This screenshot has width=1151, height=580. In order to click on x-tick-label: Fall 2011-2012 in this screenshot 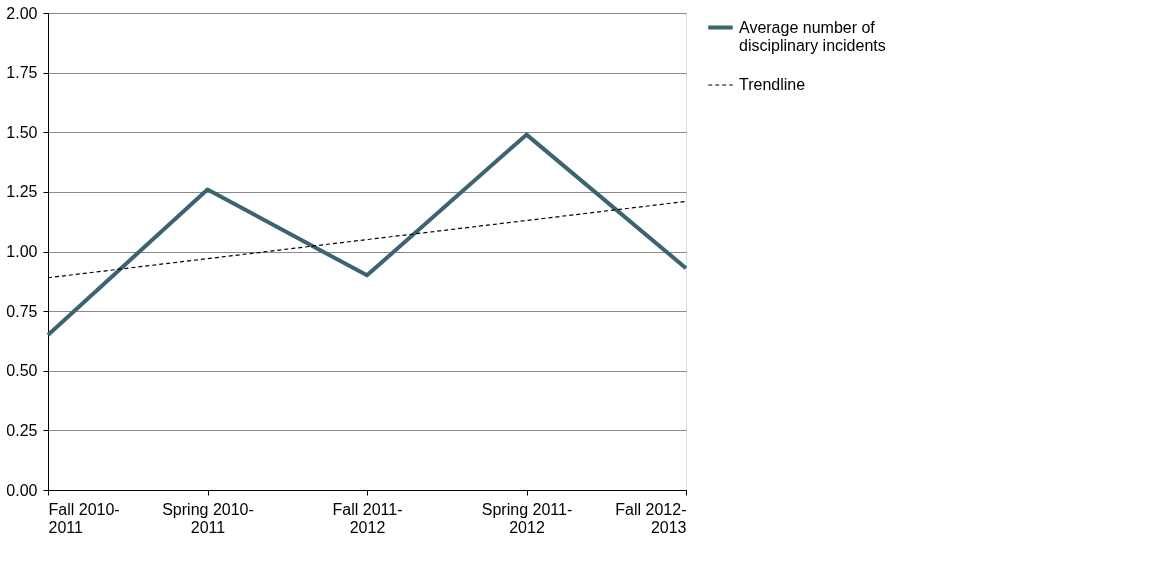, I will do `click(367, 518)`.